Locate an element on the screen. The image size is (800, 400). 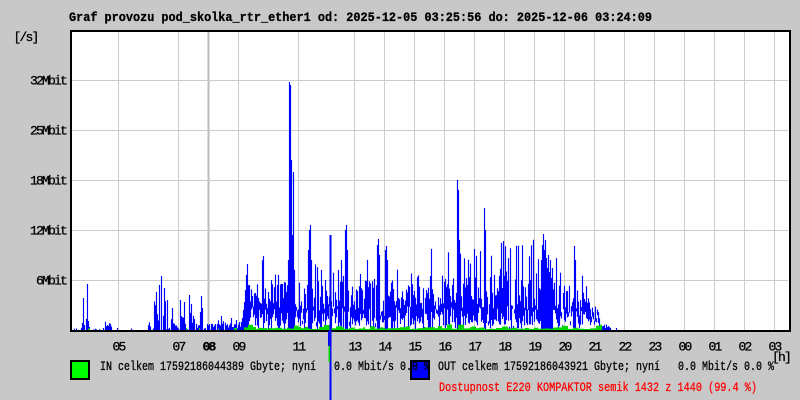
svg-text: 02 is located at coordinates (744, 347).